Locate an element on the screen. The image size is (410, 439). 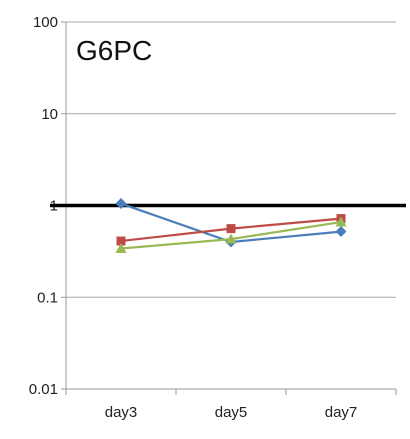
y-tick-label: 0.01 is located at coordinates (43, 389).